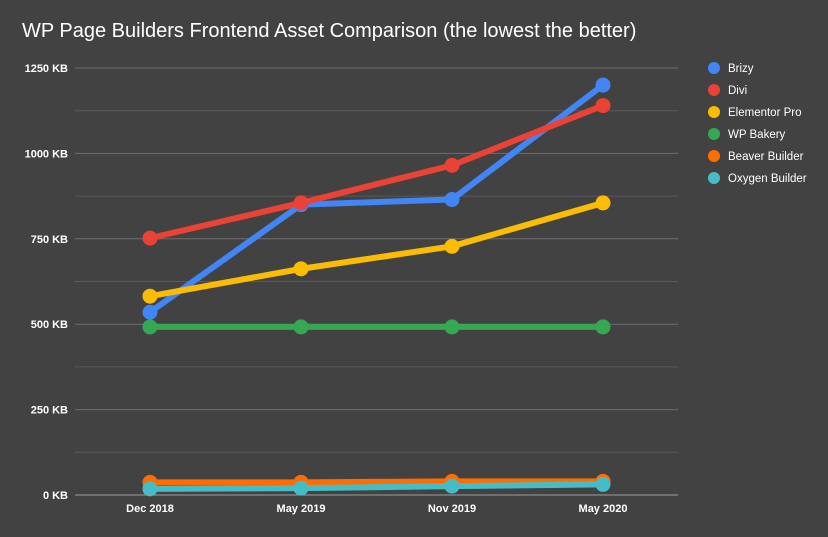  I want to click on legend-label: Elementor Pro, so click(765, 113).